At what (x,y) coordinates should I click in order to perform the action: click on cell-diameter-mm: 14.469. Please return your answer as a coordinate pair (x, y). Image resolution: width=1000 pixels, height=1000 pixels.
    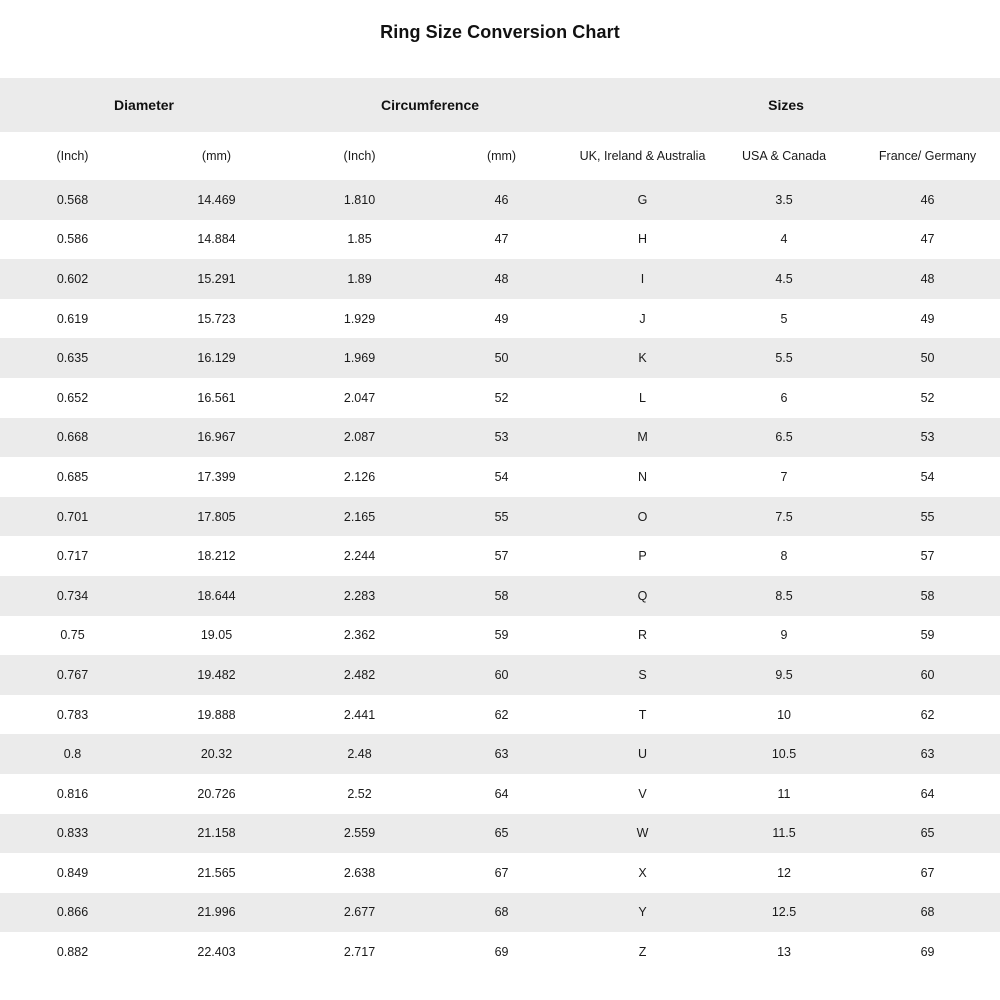
    Looking at the image, I should click on (216, 199).